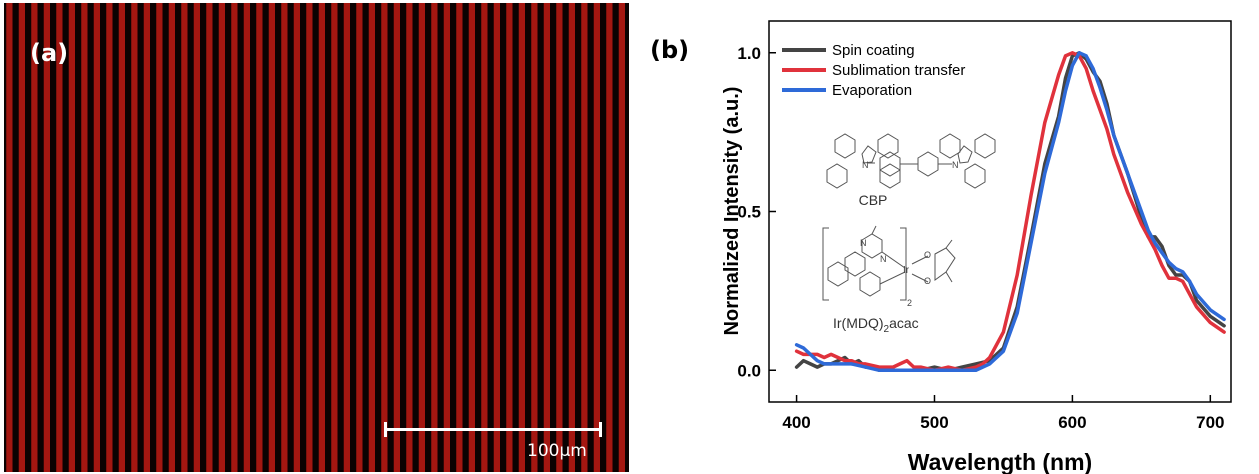 The height and width of the screenshot is (474, 1259). I want to click on y-tick-label: 0.0, so click(749, 370).